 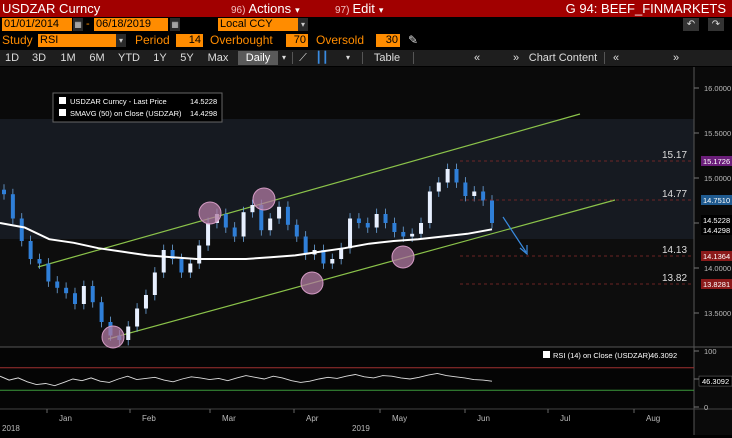 I want to click on legend-value-1: 14.5228, so click(x=203, y=101).